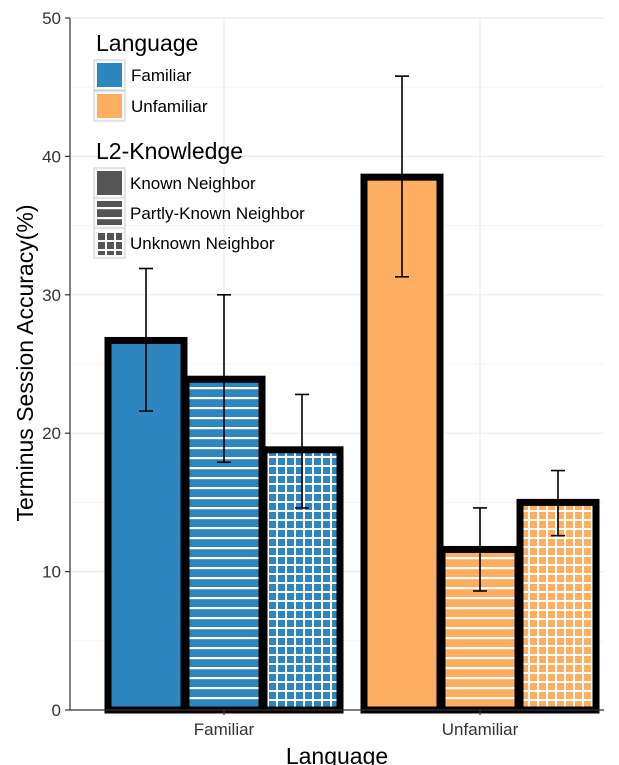 This screenshot has height=765, width=619. What do you see at coordinates (147, 43) in the screenshot?
I see `legend-title-language: Language` at bounding box center [147, 43].